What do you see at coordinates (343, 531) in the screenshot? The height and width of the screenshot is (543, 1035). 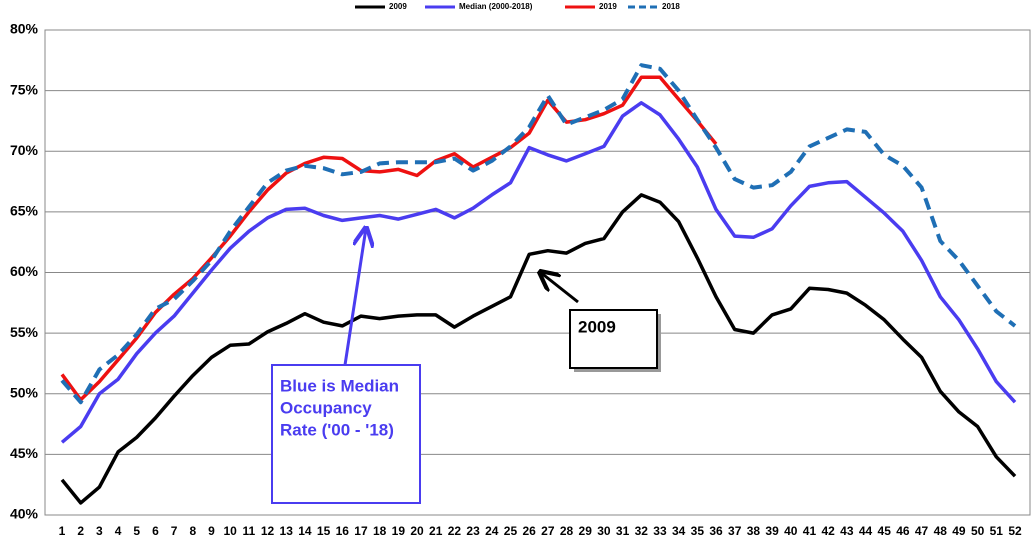 I see `x-tick-label: 16` at bounding box center [343, 531].